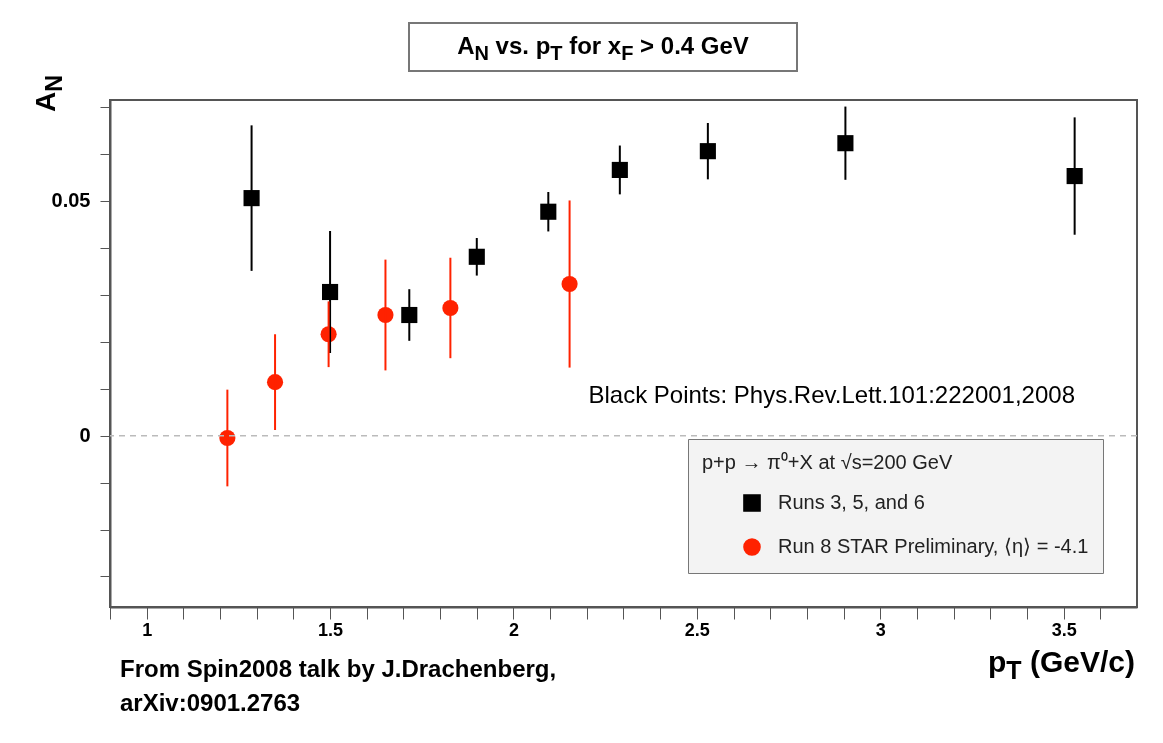 The width and height of the screenshot is (1163, 743). What do you see at coordinates (1061, 665) in the screenshot?
I see `x-axis-title: p$_{T}$ (GeV/c)` at bounding box center [1061, 665].